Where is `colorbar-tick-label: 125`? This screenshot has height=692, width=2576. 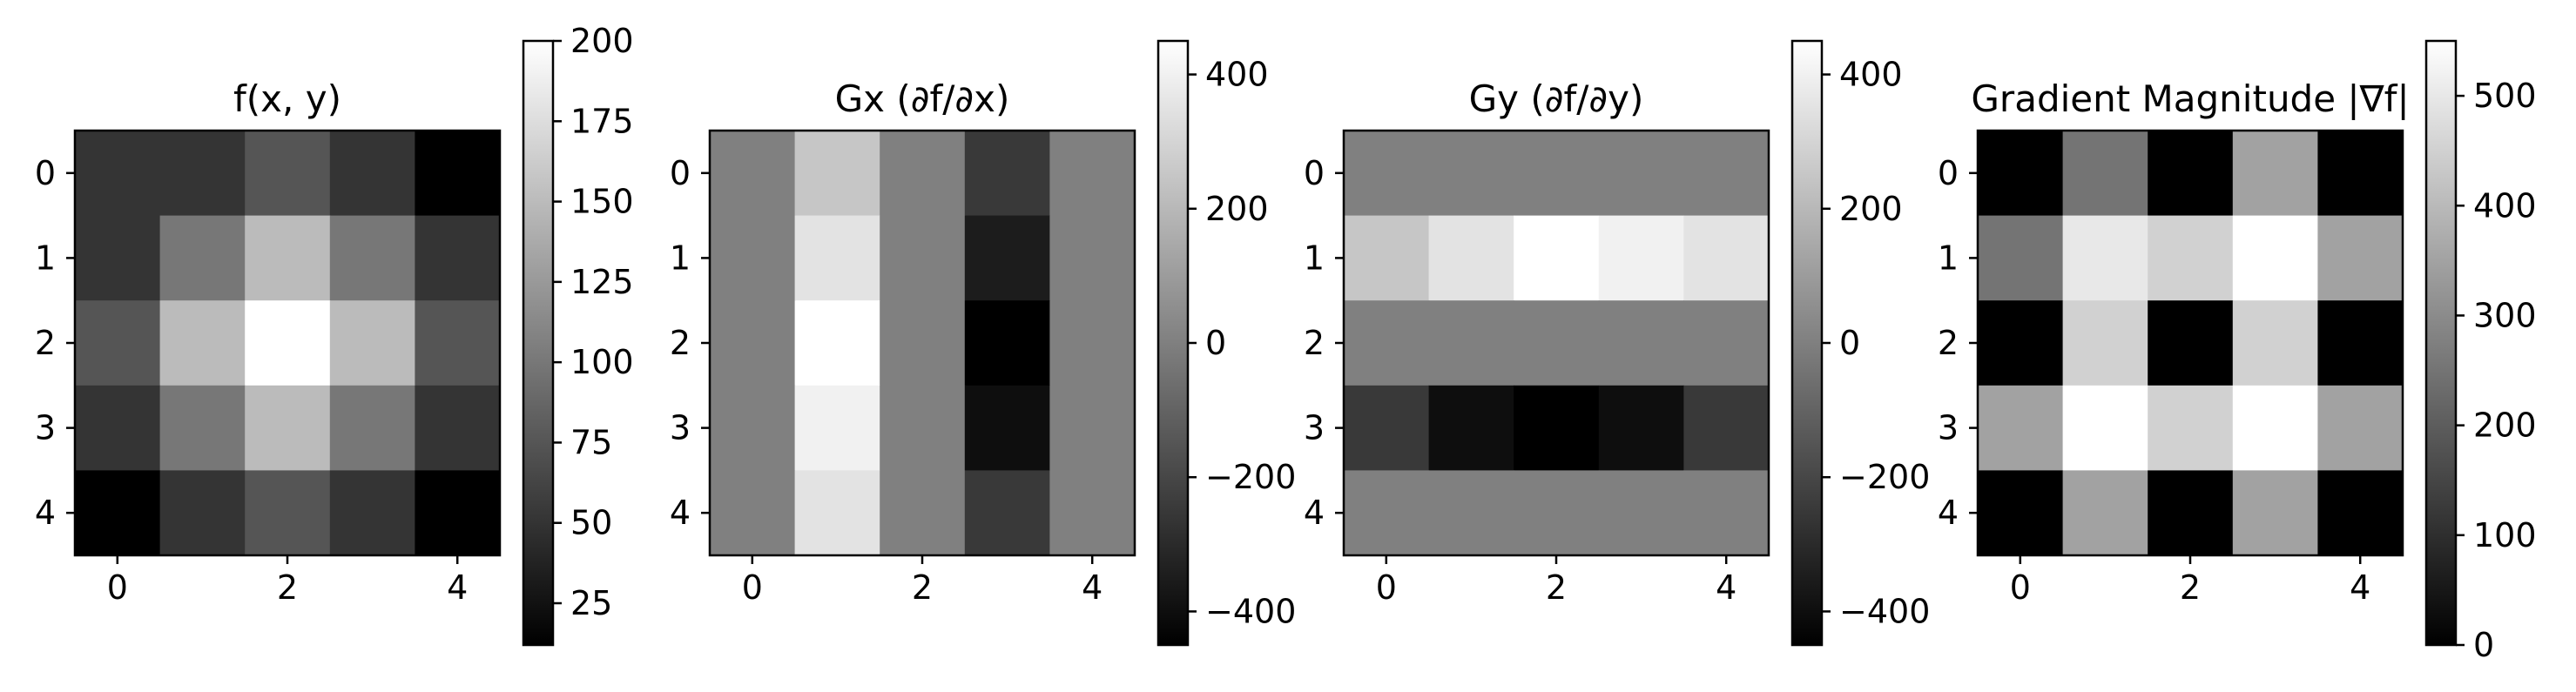
colorbar-tick-label: 125 is located at coordinates (602, 282).